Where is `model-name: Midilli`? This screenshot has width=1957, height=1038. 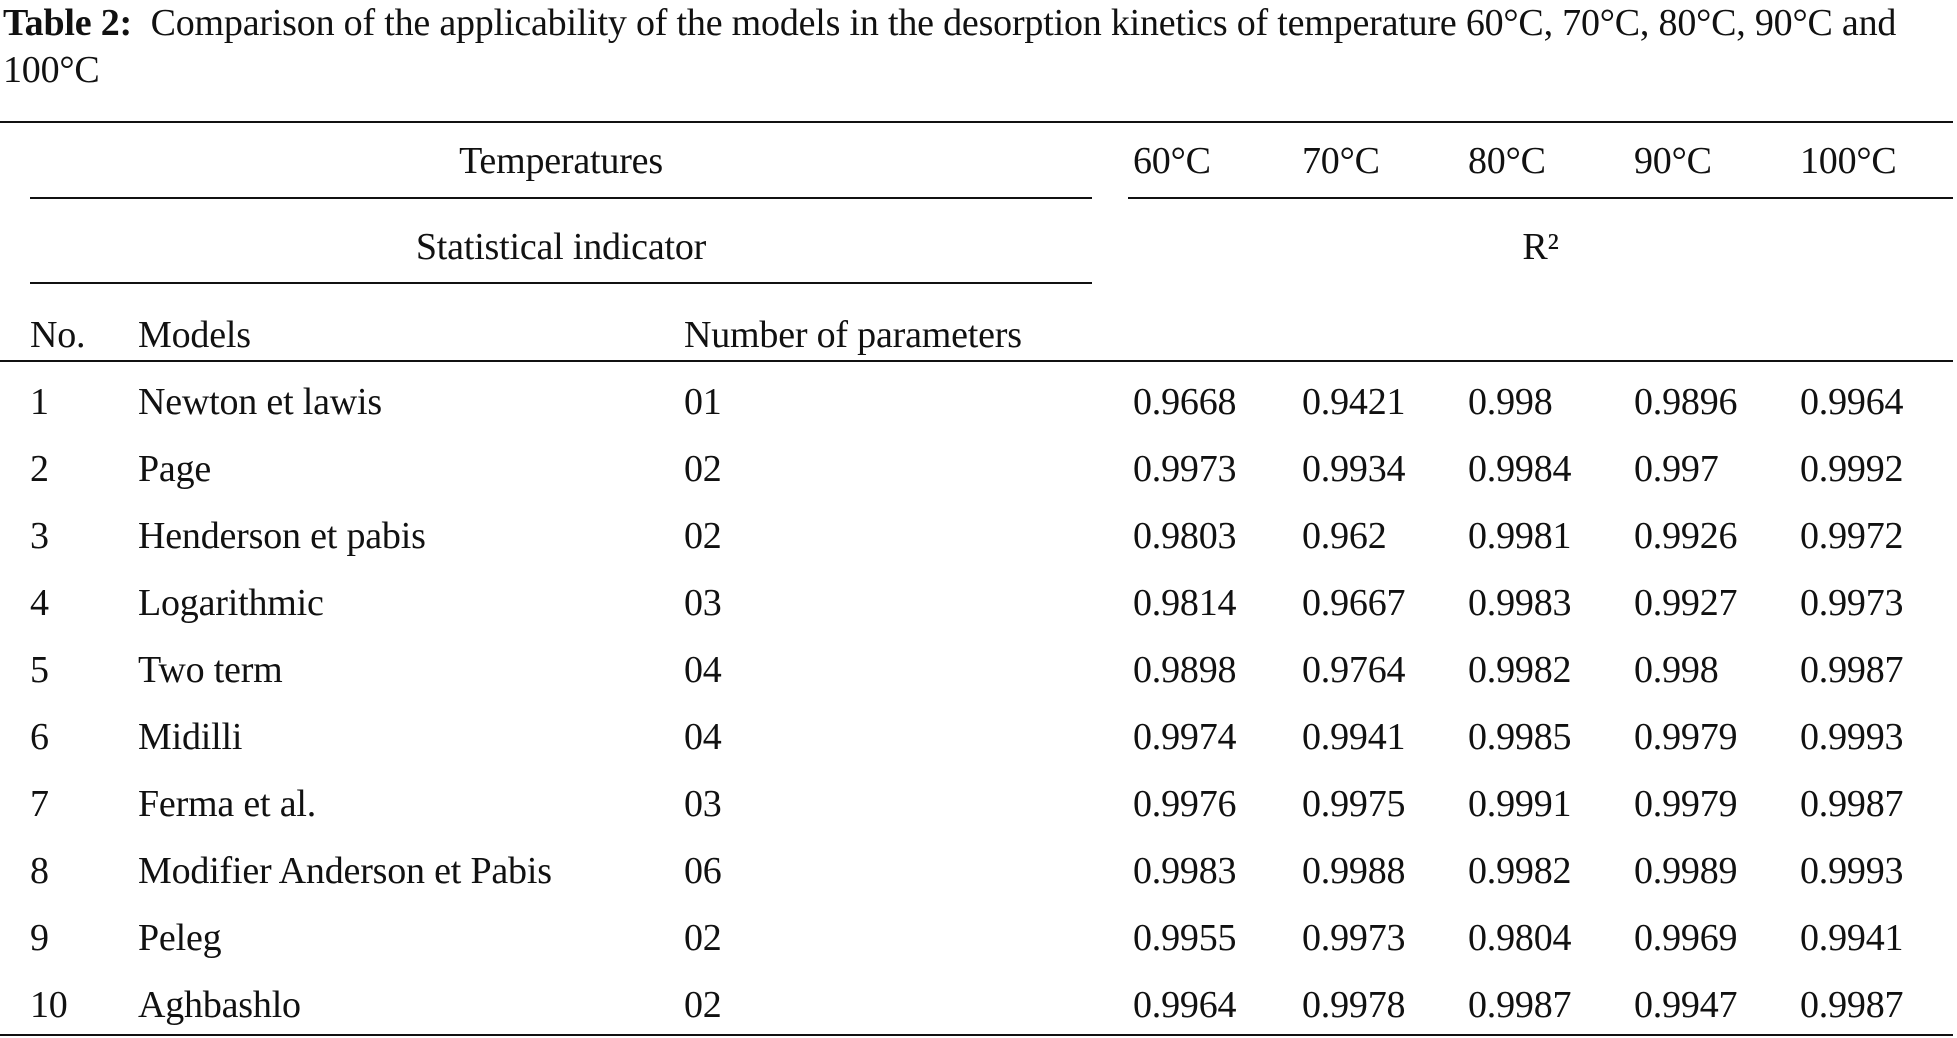
model-name: Midilli is located at coordinates (190, 737).